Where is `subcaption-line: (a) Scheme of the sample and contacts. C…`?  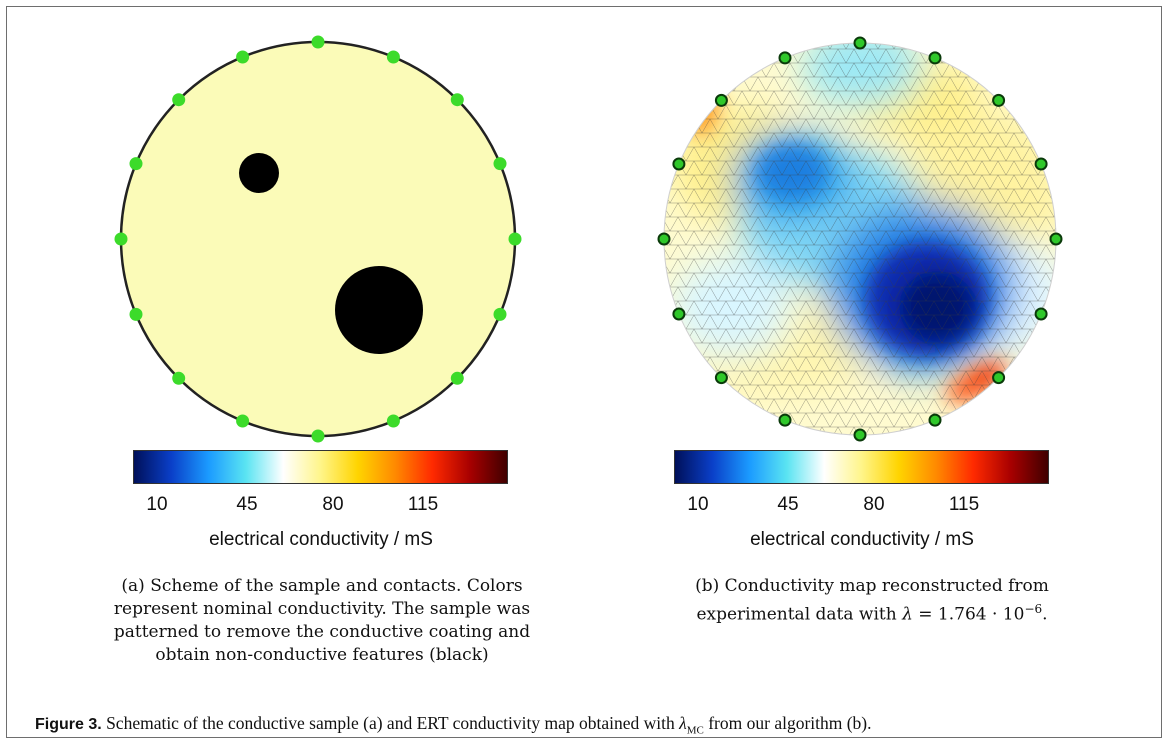
subcaption-line: (a) Scheme of the sample and contacts. C… is located at coordinates (322, 586).